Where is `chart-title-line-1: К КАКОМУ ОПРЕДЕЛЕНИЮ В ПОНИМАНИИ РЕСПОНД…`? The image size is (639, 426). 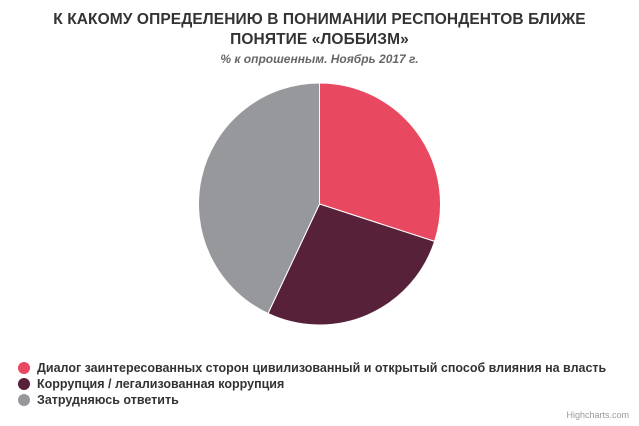 chart-title-line-1: К КАКОМУ ОПРЕДЕЛЕНИЮ В ПОНИМАНИИ РЕСПОНД… is located at coordinates (319, 19).